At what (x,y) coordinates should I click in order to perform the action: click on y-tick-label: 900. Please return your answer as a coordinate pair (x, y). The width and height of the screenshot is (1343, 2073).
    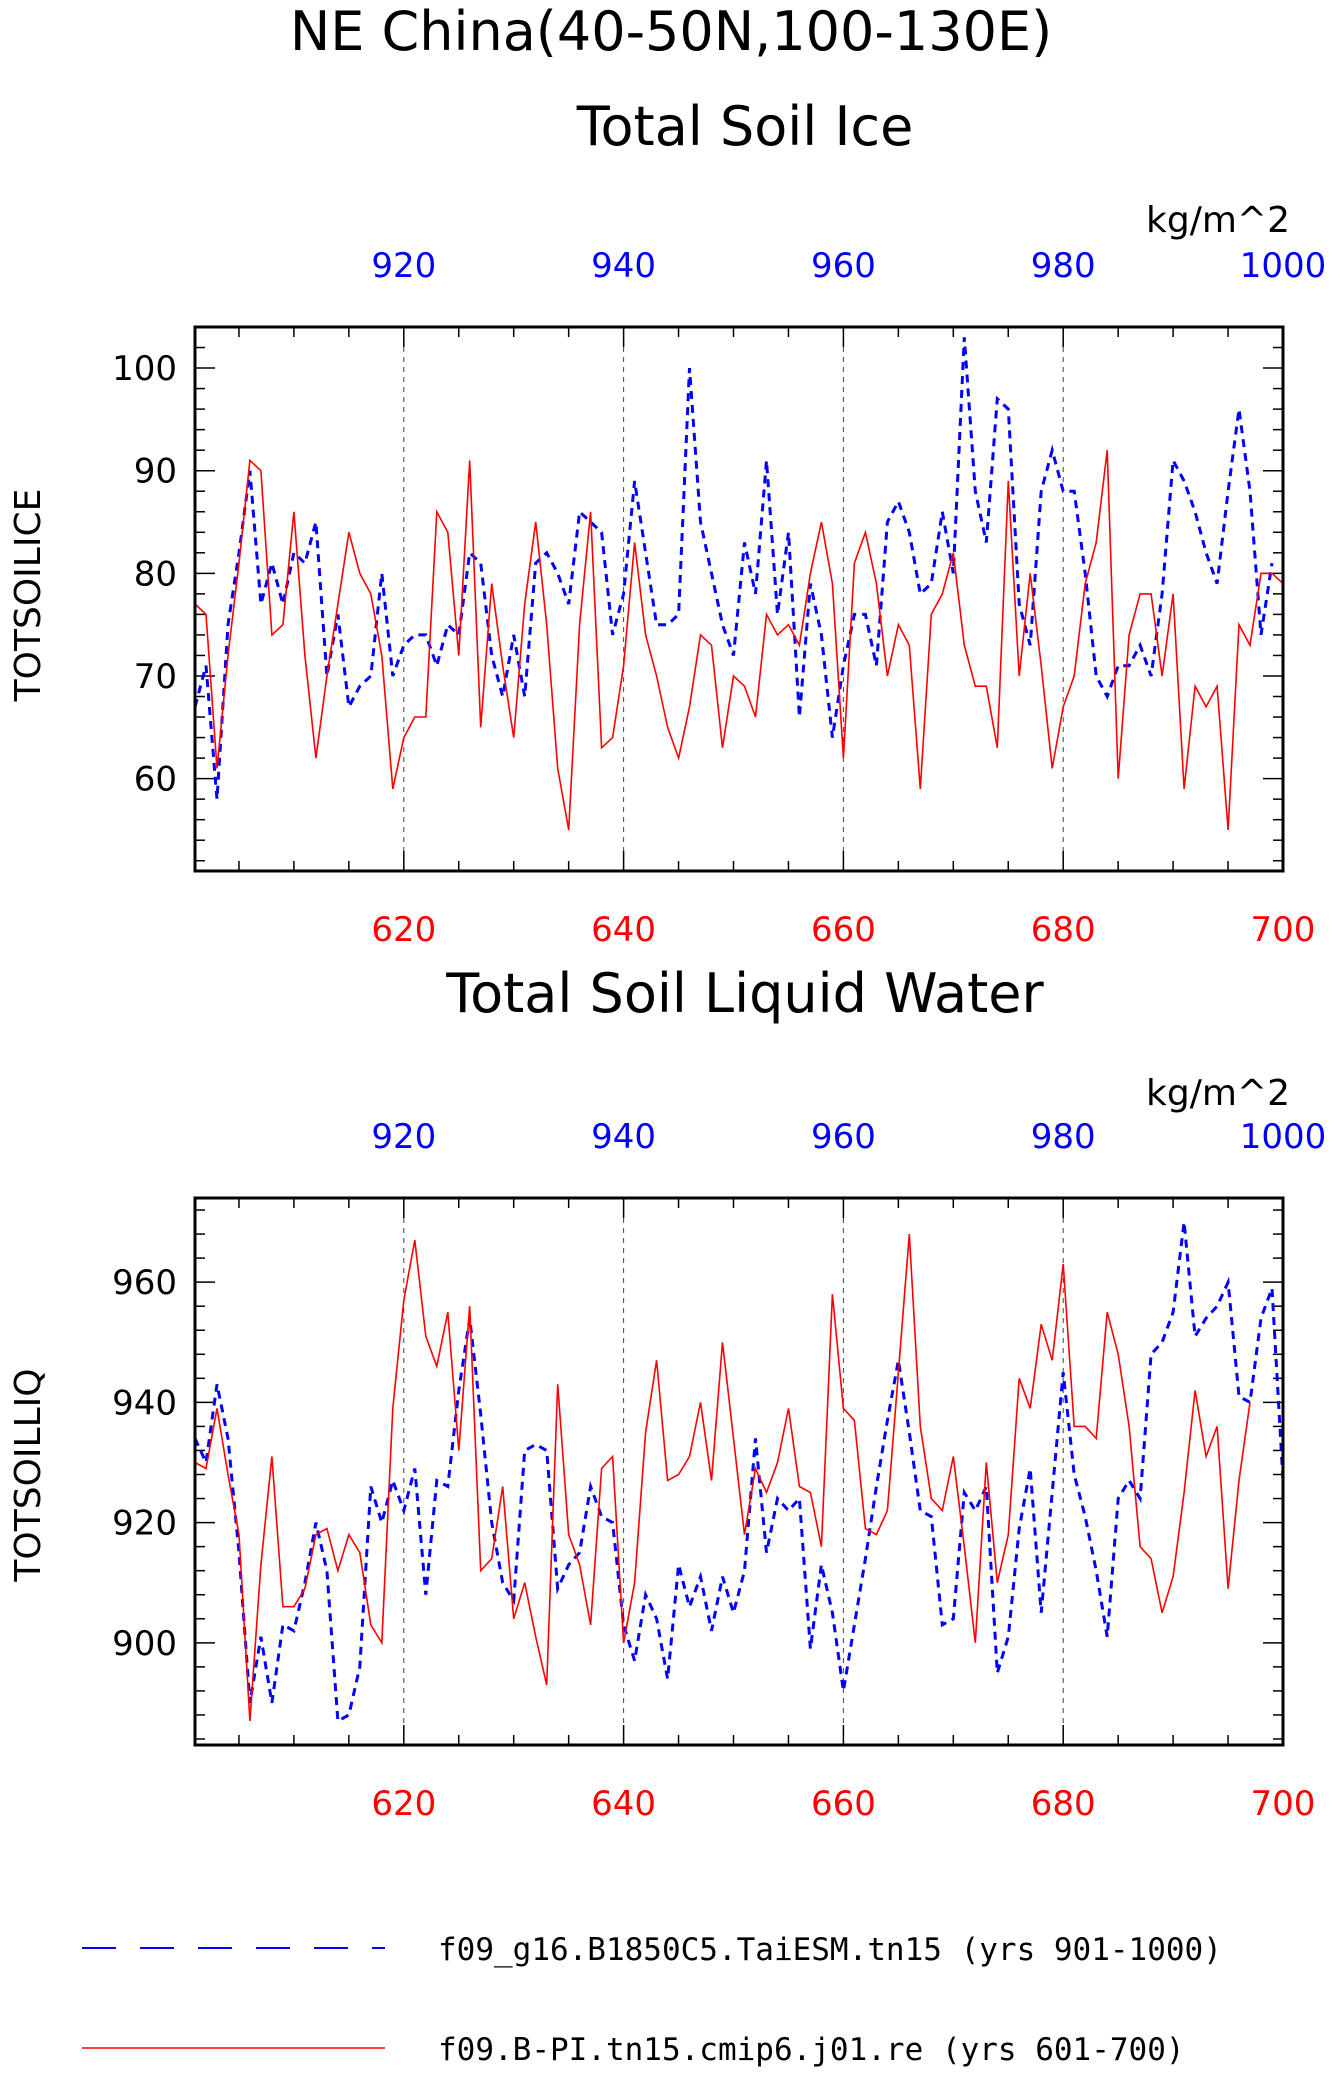
    Looking at the image, I should click on (144, 1644).